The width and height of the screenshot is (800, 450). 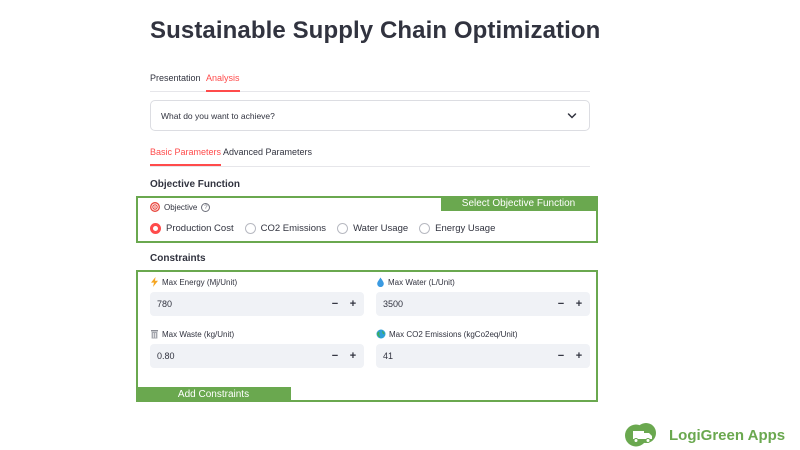 I want to click on objective-annotation: Select Objective Function, so click(x=518, y=204).